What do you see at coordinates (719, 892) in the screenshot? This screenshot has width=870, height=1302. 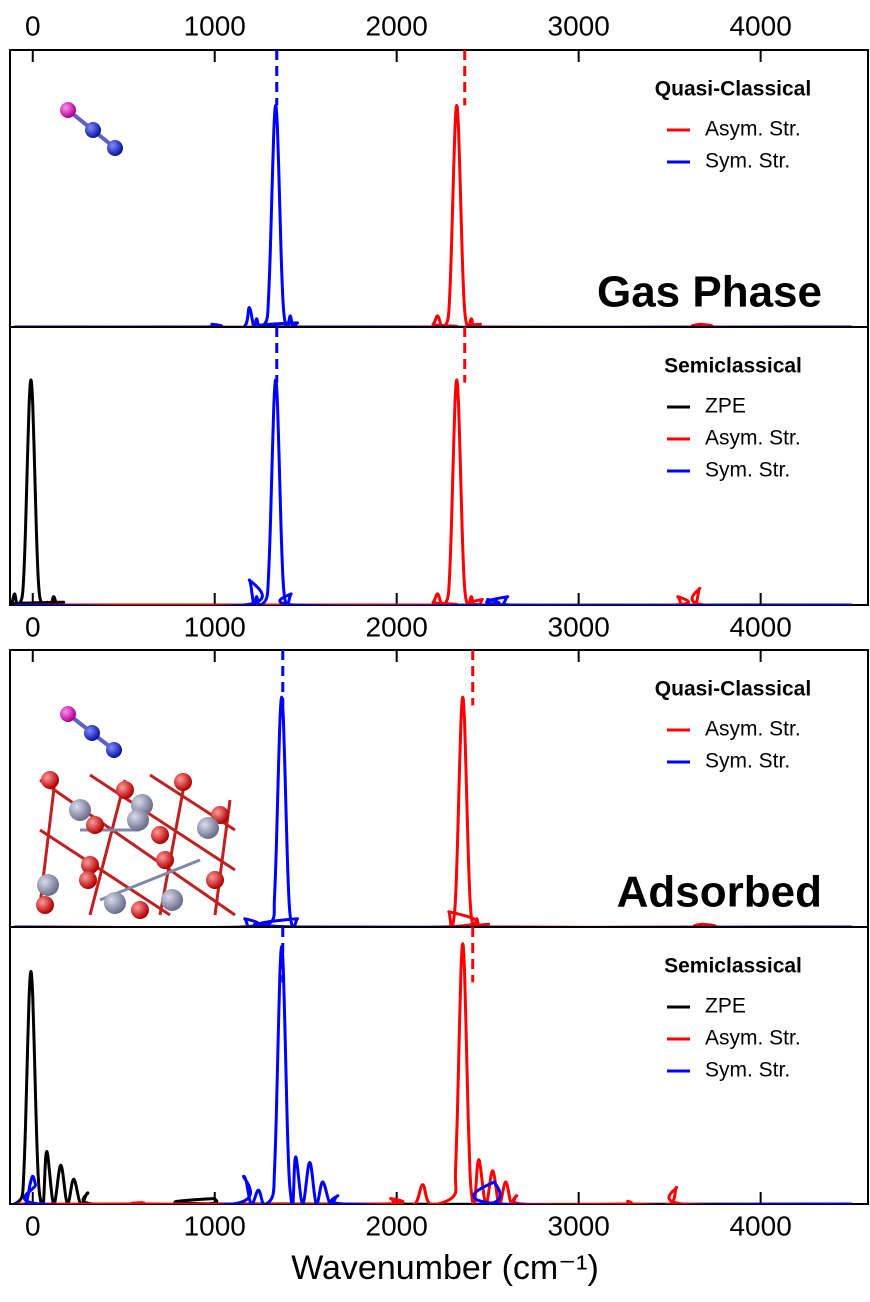 I see `panel-annotation: Adsorbed` at bounding box center [719, 892].